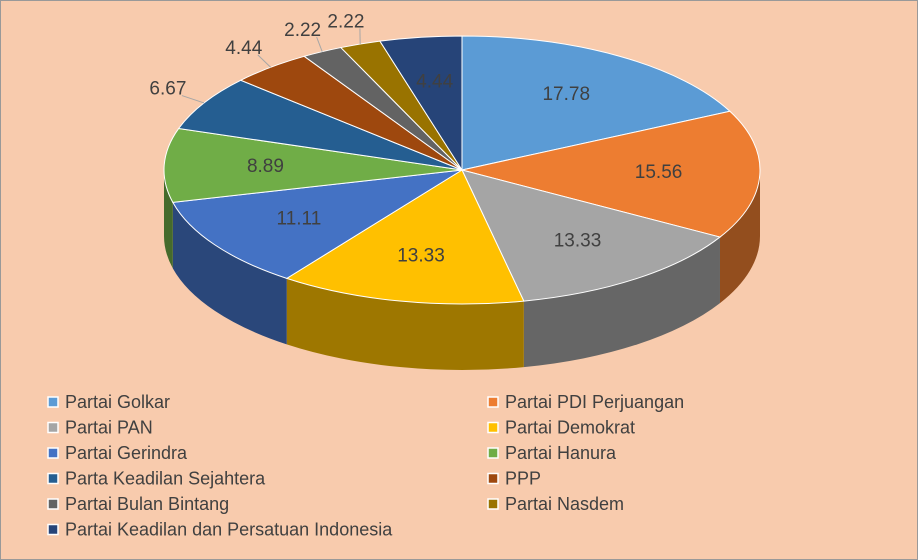 This screenshot has height=560, width=918. I want to click on legend-label: Partai Bulan Bintang, so click(147, 504).